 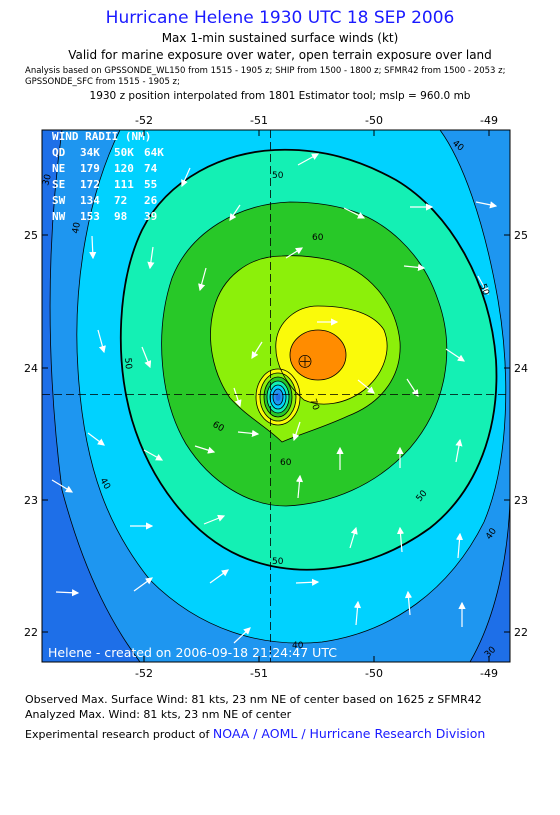 What do you see at coordinates (105, 200) in the screenshot?
I see `wind-radii-row-sw: SW 134 72 26` at bounding box center [105, 200].